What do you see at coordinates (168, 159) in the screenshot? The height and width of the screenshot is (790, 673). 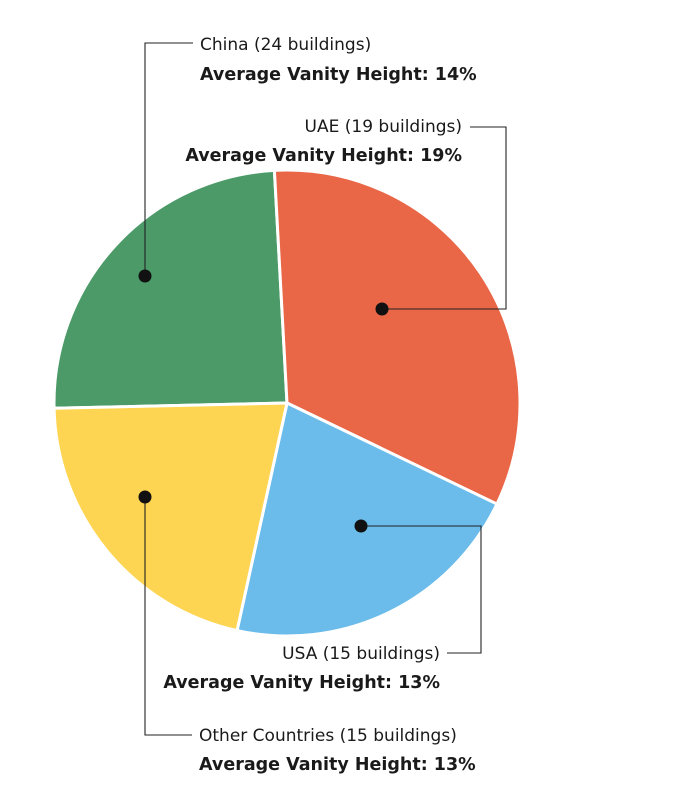 I see `china-leader-line` at bounding box center [168, 159].